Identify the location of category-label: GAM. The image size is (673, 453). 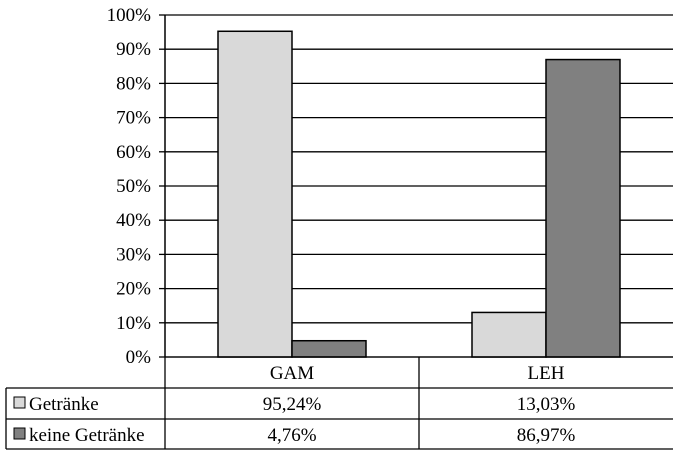
(292, 373).